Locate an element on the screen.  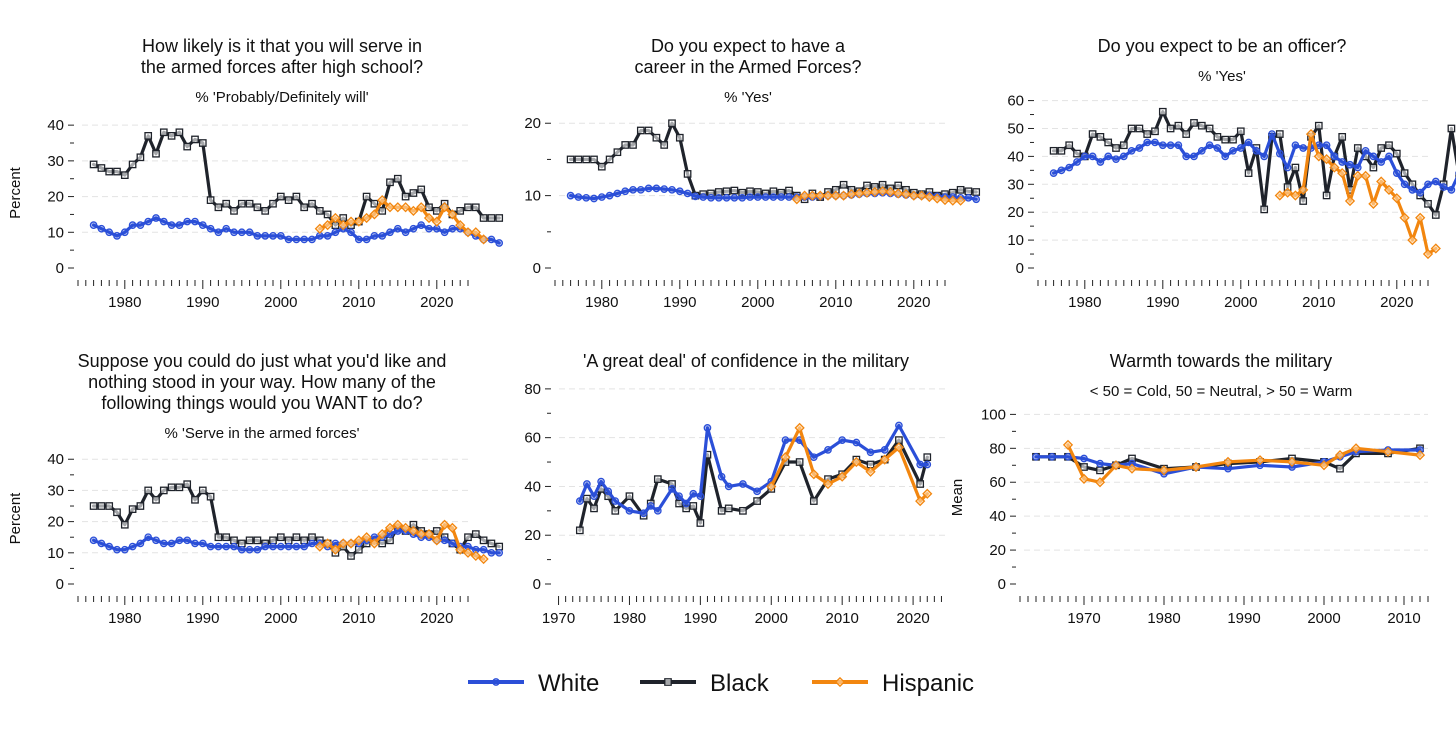
series-white is located at coordinates (296, 230).